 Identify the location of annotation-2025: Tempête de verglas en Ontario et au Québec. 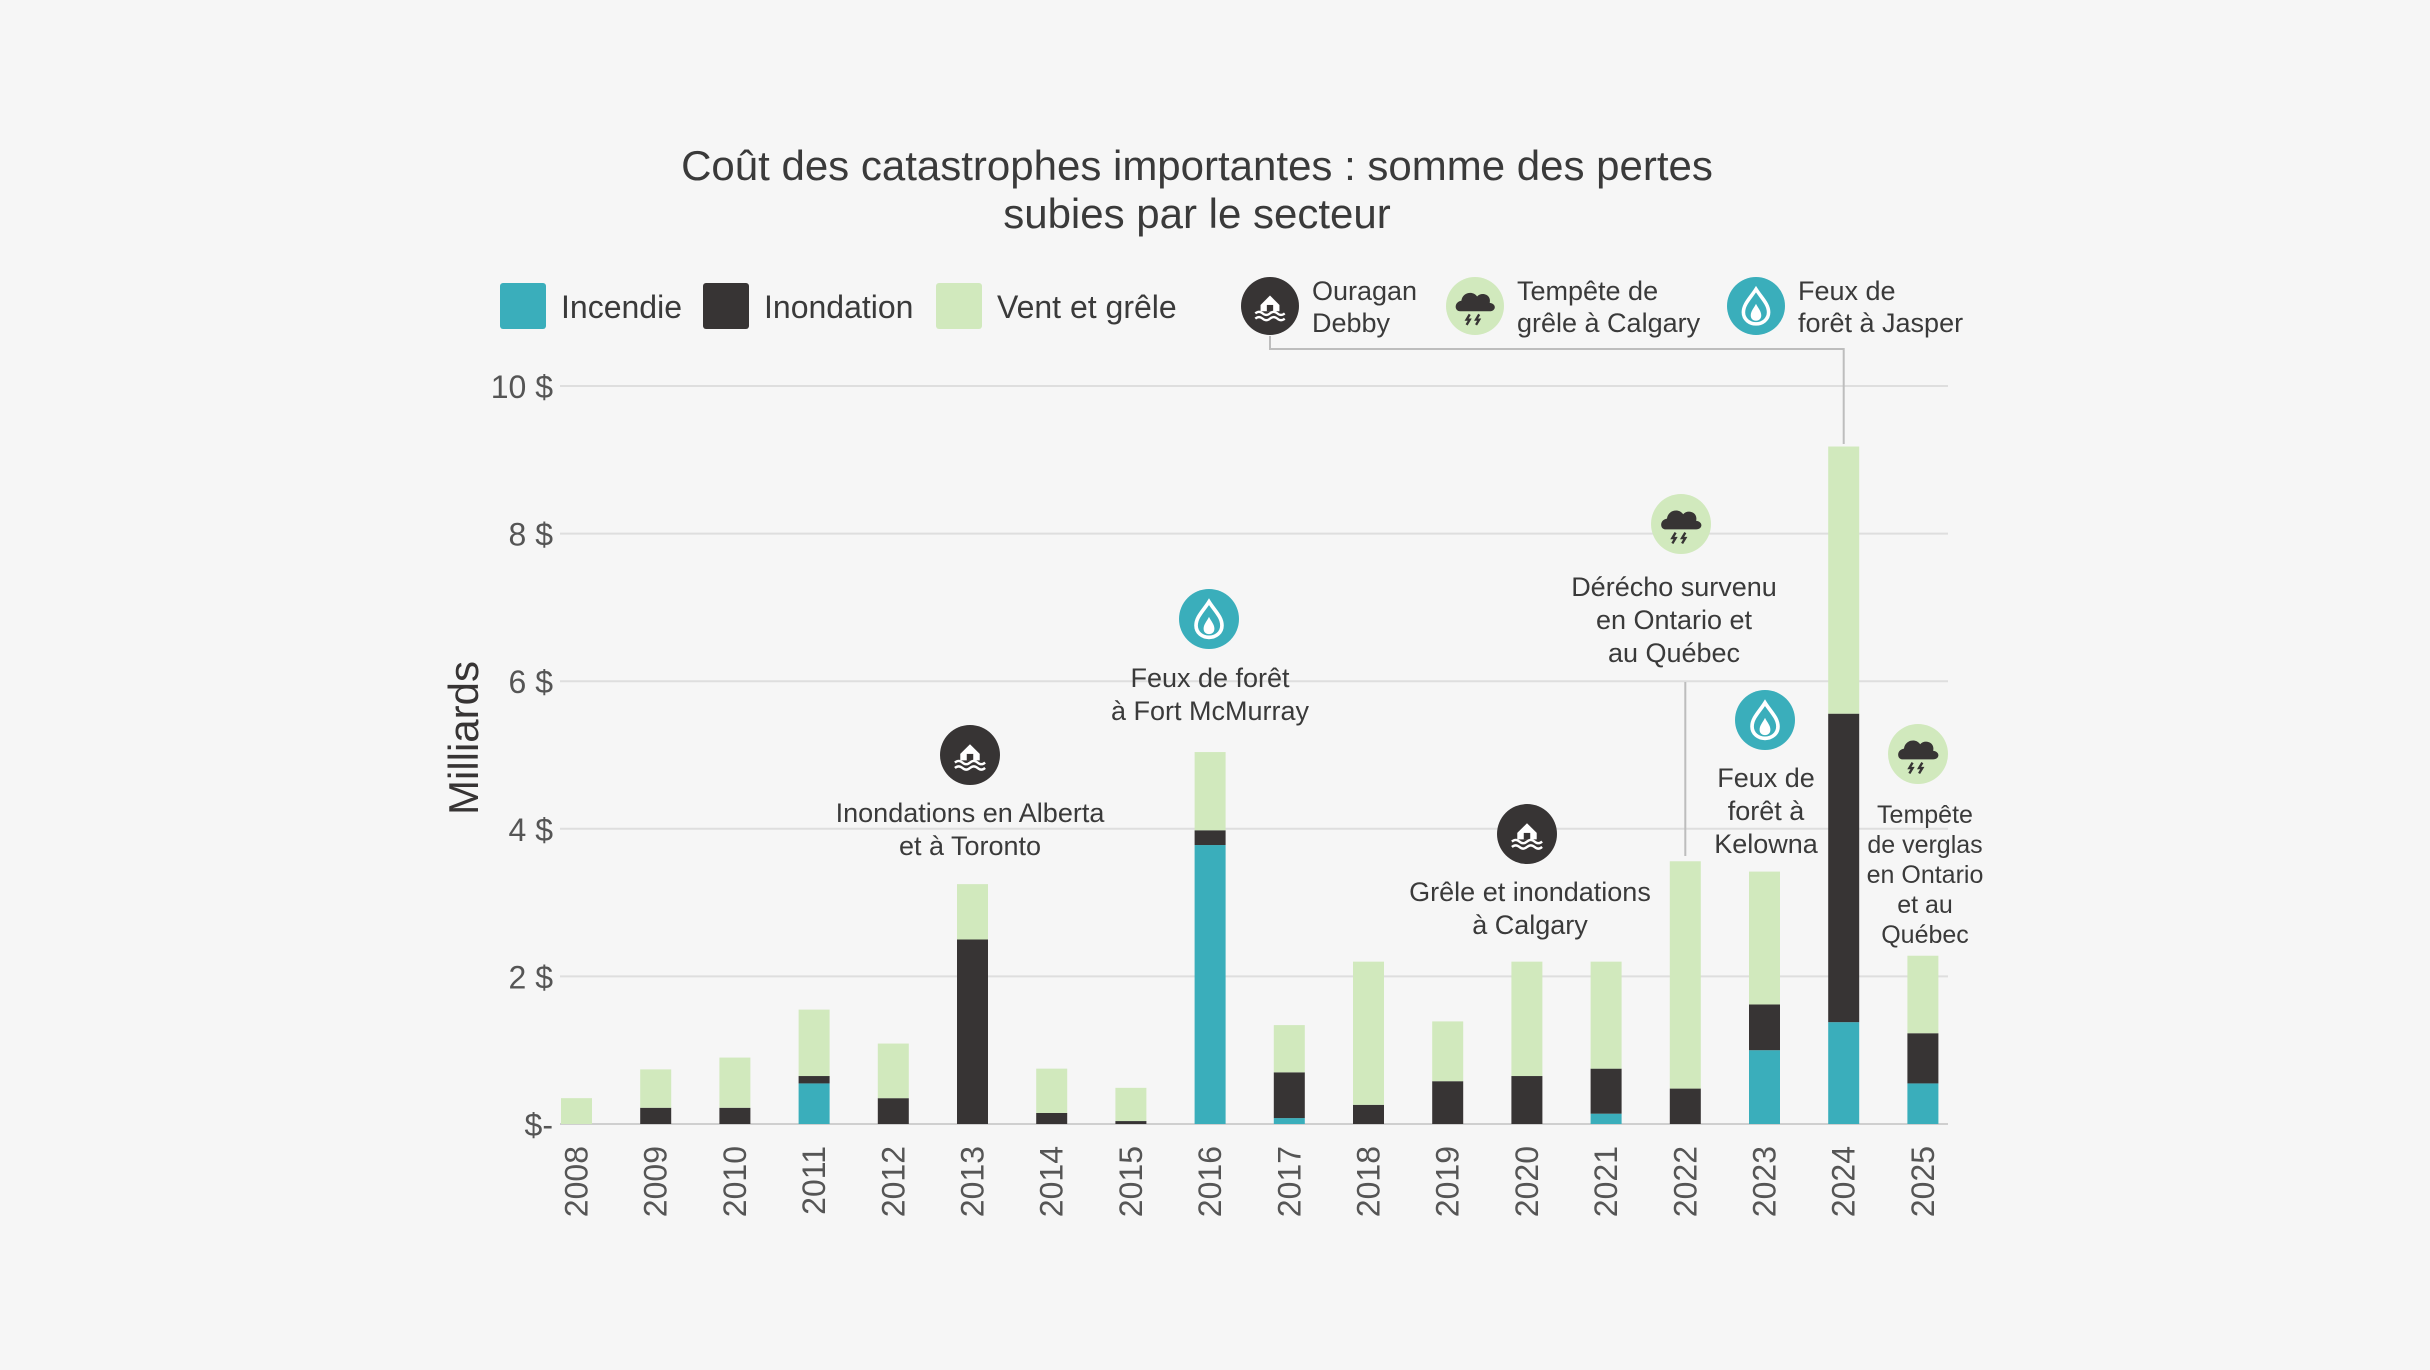
(1925, 836).